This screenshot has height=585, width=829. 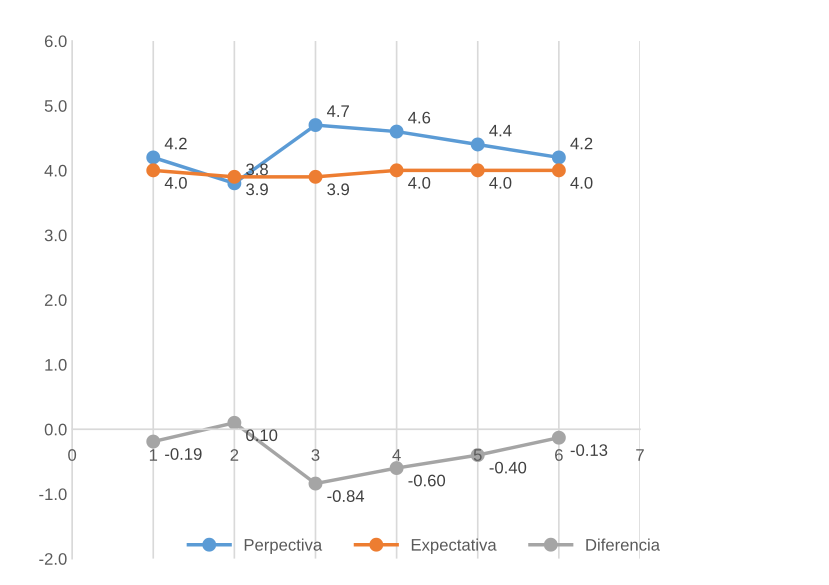 I want to click on data-label: 4.4, so click(x=500, y=130).